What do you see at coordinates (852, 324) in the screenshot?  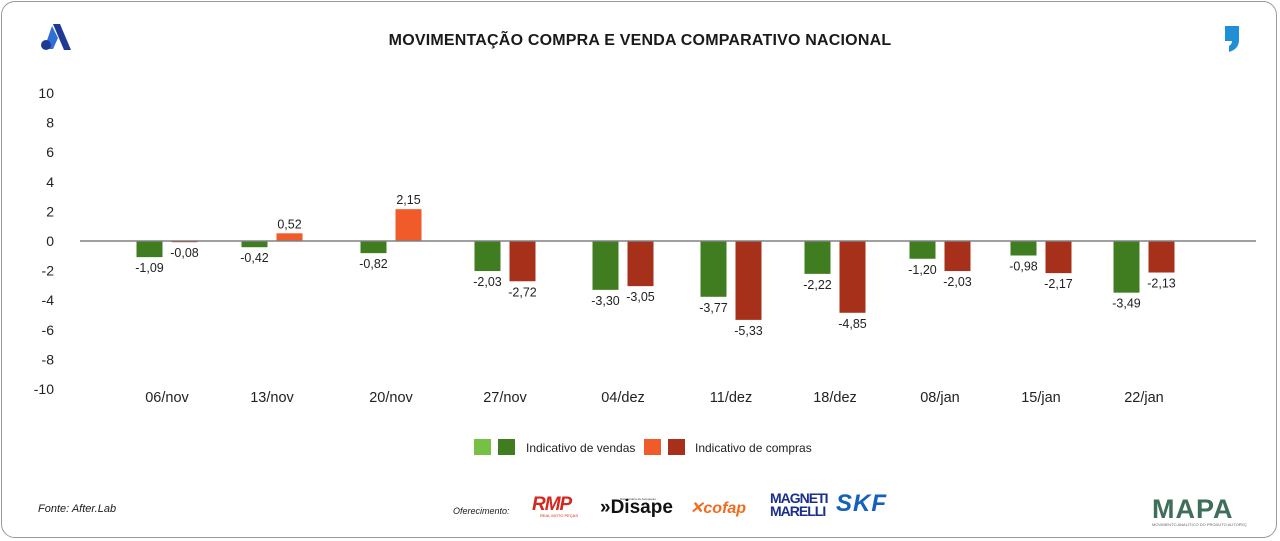 I see `compras-data-label: -4,85` at bounding box center [852, 324].